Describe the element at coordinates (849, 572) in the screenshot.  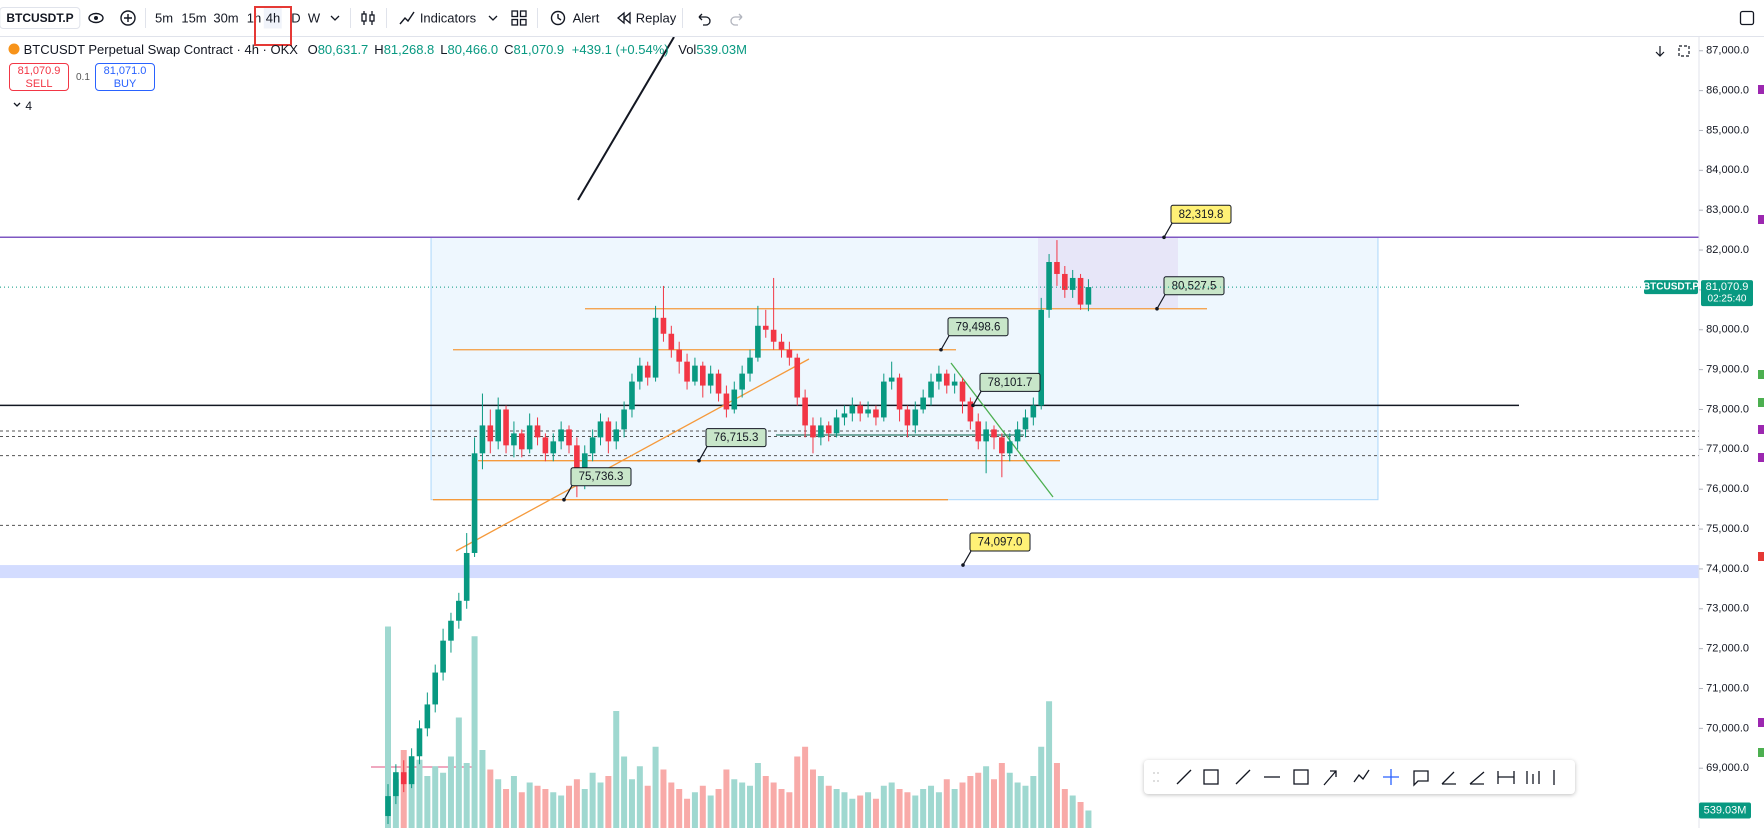
I see `support-band` at that location.